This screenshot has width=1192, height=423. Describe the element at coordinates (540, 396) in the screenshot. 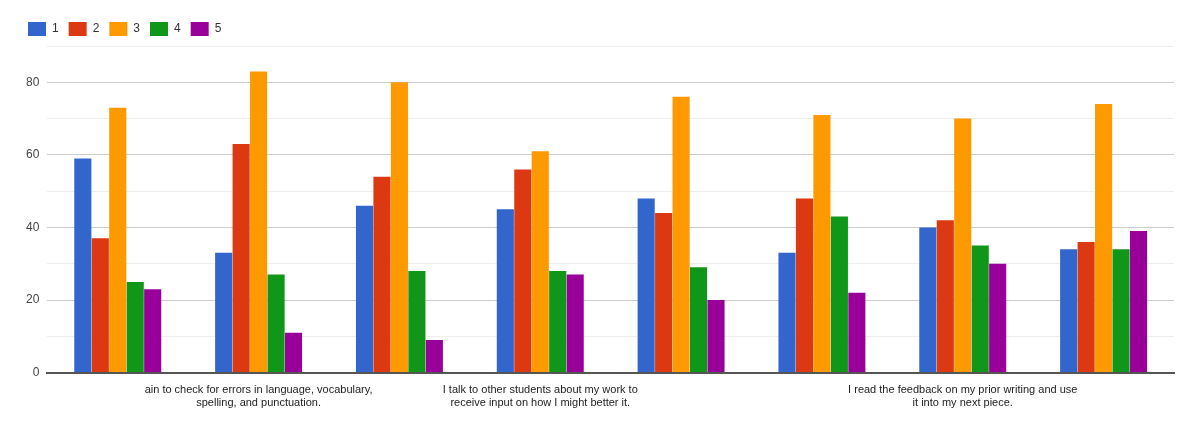

I see `x-tick-label: I talk to other students about my work to receive input on how I might better it.` at that location.